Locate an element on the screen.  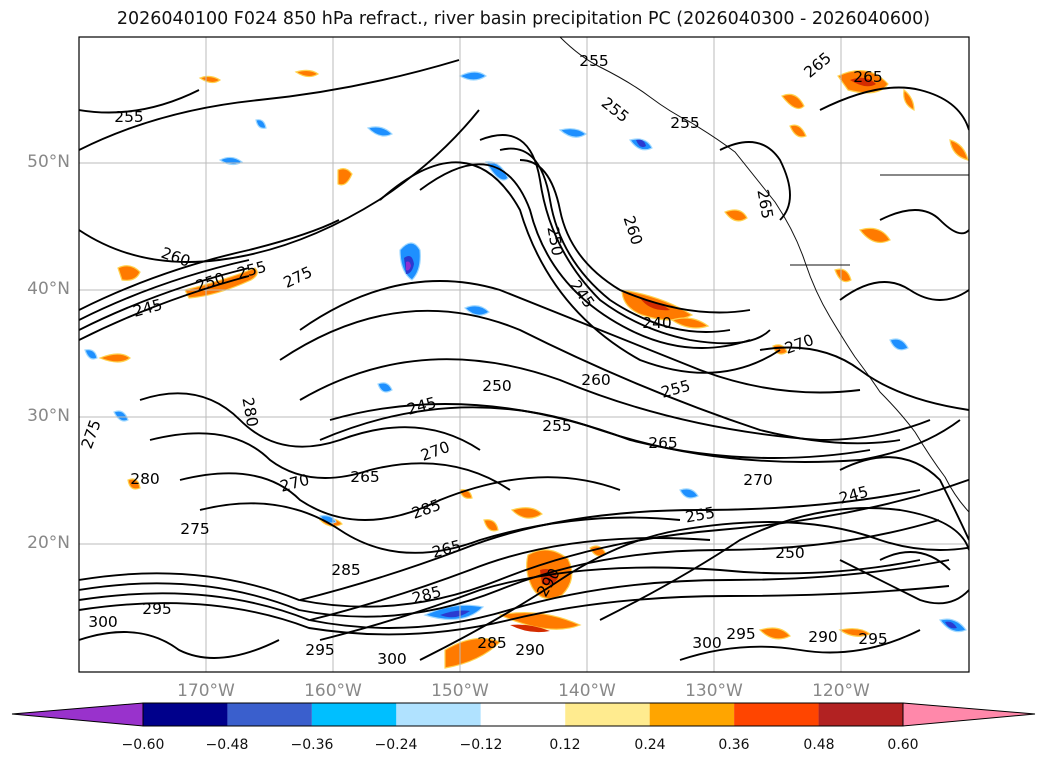
lon-label: 120°W is located at coordinates (841, 691).